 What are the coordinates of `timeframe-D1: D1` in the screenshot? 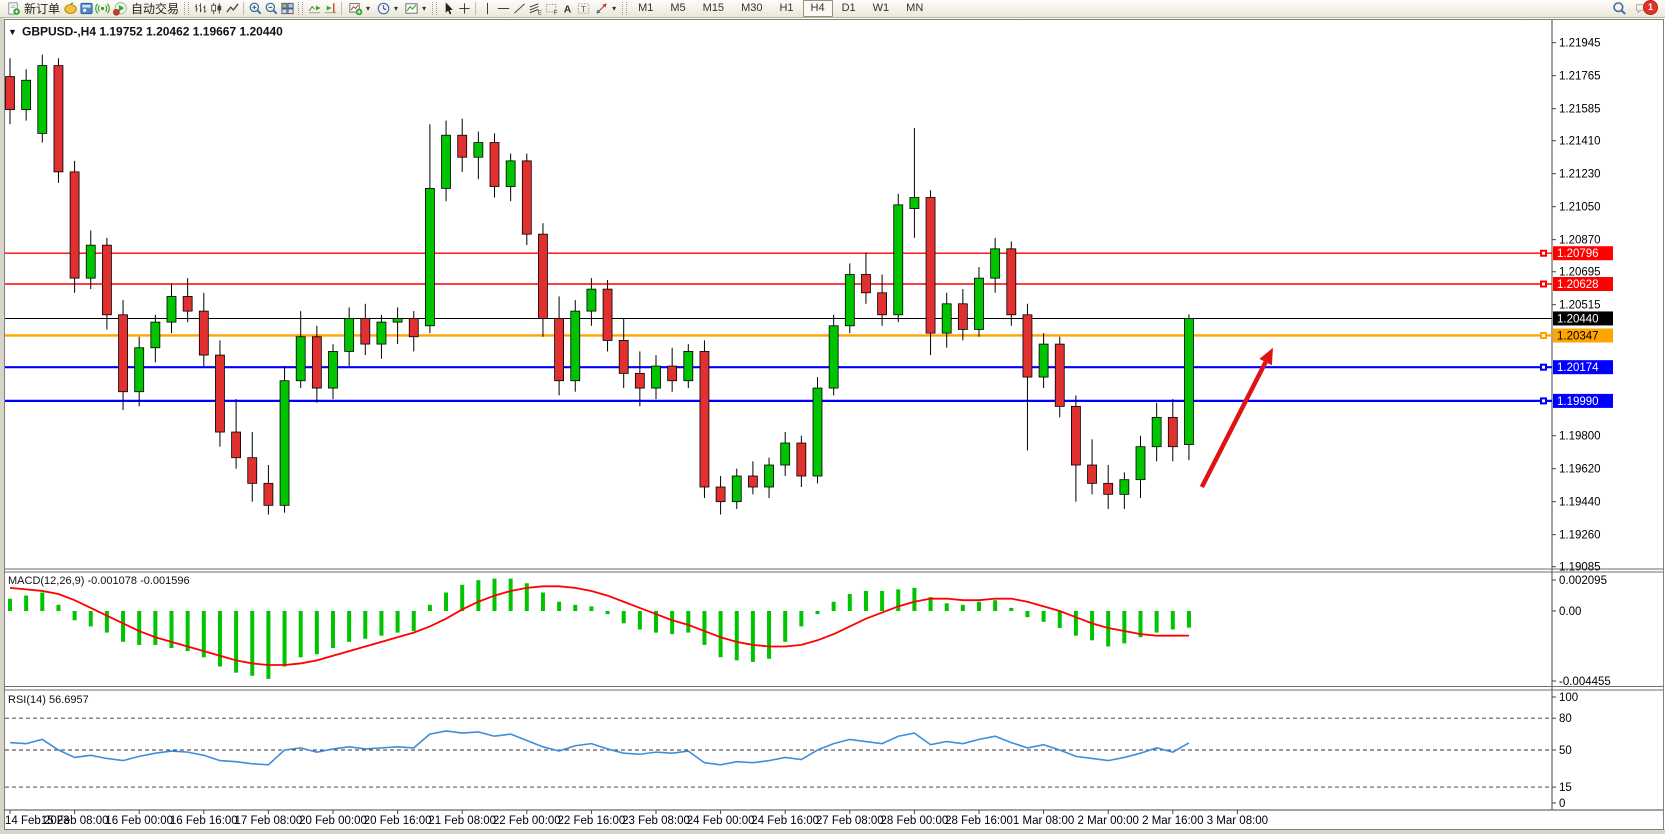 It's located at (848, 8).